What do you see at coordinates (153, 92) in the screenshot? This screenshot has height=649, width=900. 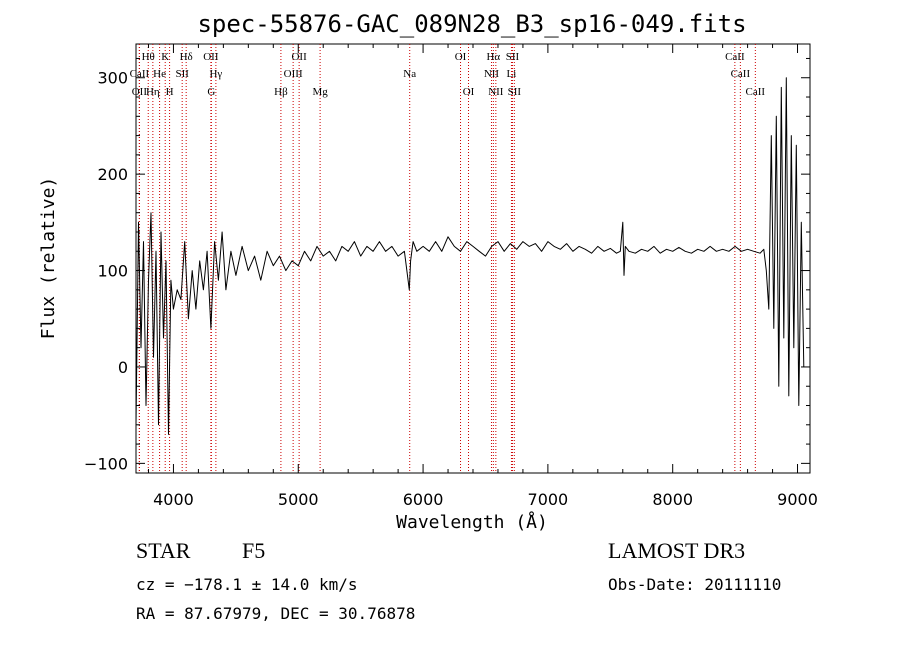 I see `line-label: Hη` at bounding box center [153, 92].